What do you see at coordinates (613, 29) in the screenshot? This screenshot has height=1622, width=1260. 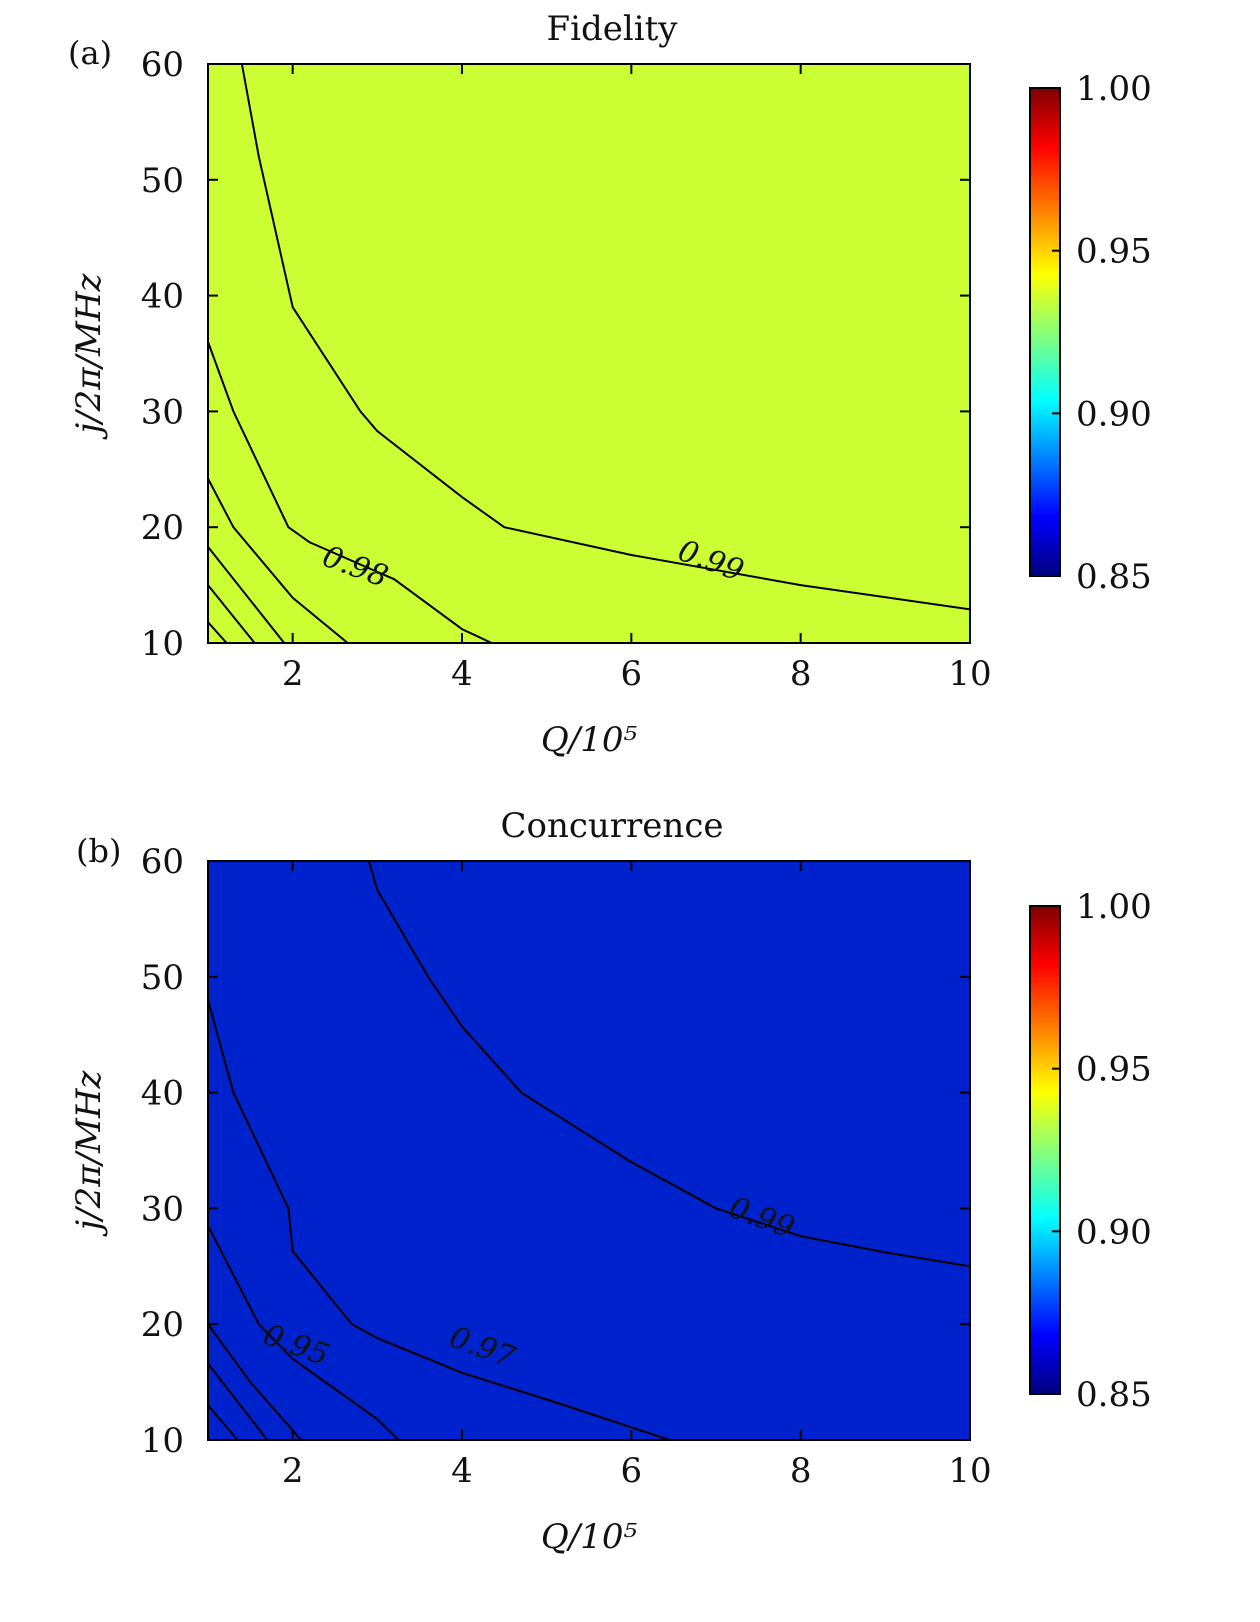 I see `chart-title-fidelity: Fidelity` at bounding box center [613, 29].